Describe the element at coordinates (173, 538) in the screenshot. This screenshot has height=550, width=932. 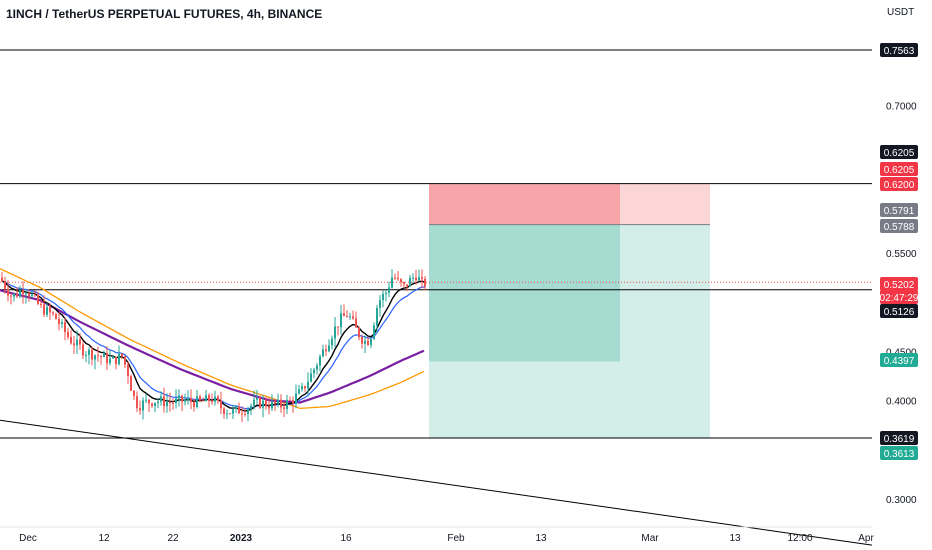
I see `time-tick-label: 22` at that location.